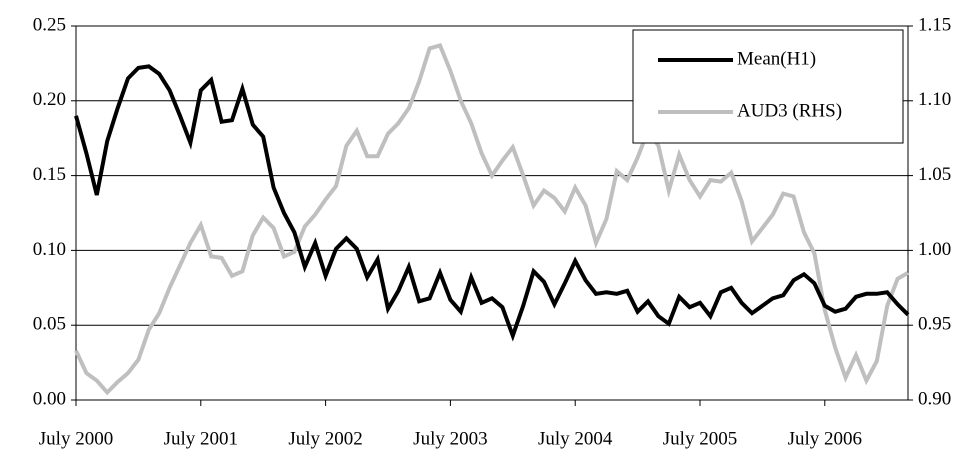 The width and height of the screenshot is (974, 453). I want to click on legend-label: Mean(H1), so click(776, 58).